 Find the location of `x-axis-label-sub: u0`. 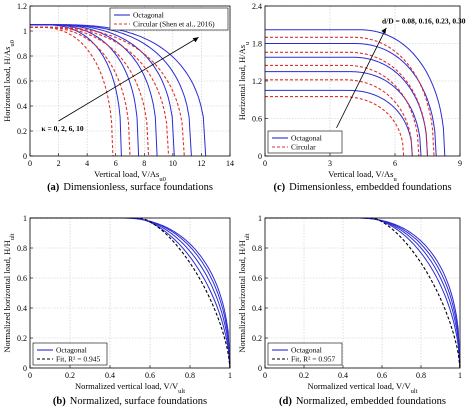

x-axis-label-sub: u0 is located at coordinates (162, 179).